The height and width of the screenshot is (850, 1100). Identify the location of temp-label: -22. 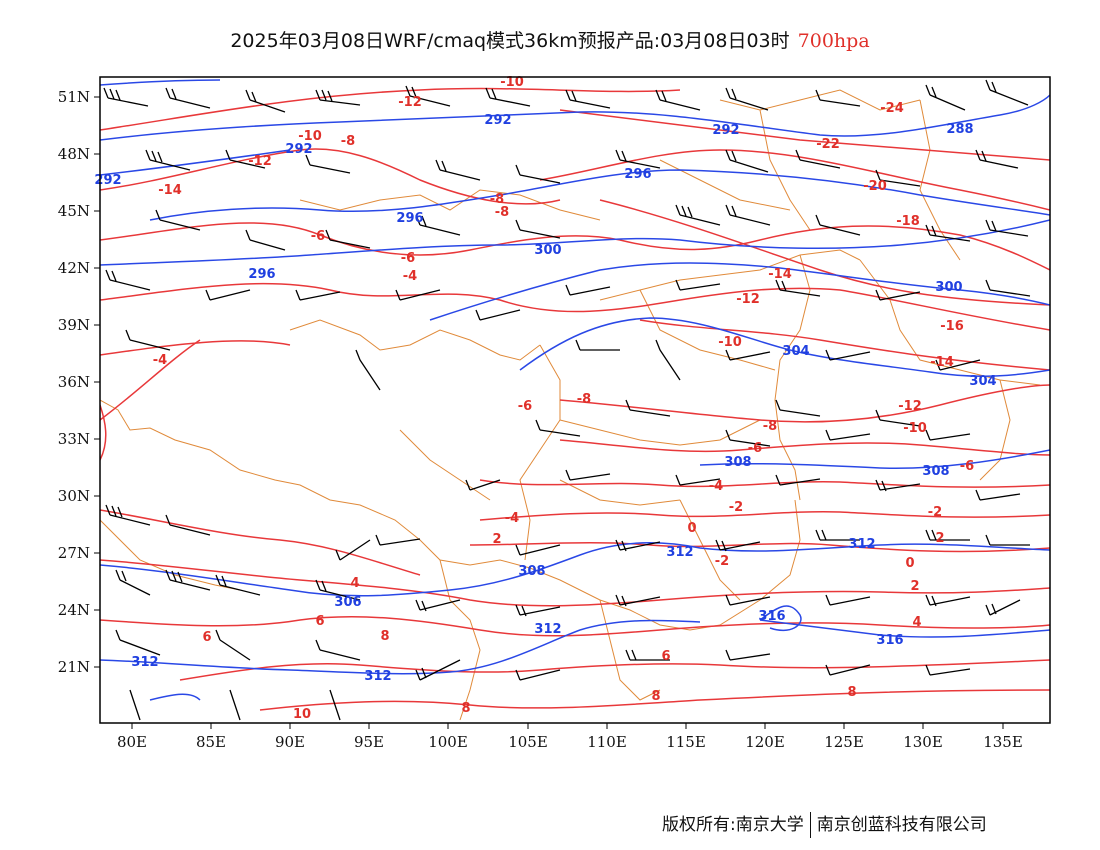
(828, 144).